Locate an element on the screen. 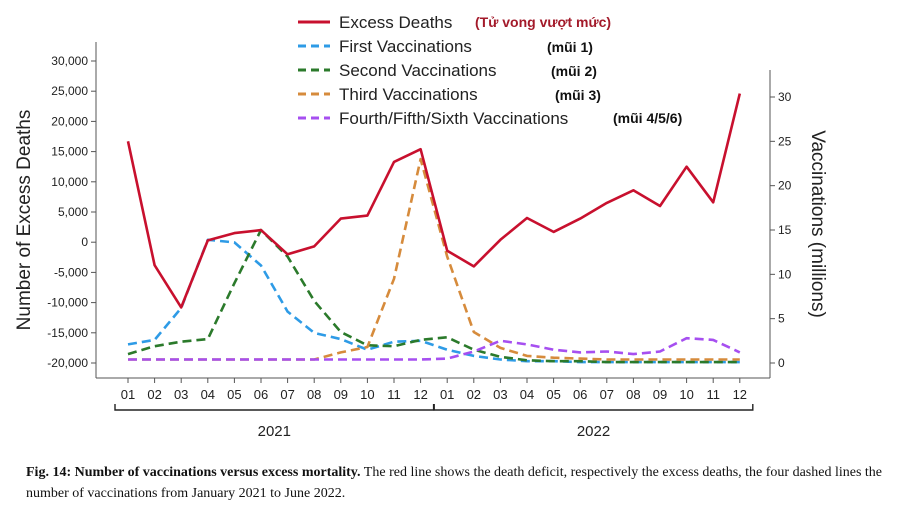  left-tick-label: -10,000 is located at coordinates (67, 303).